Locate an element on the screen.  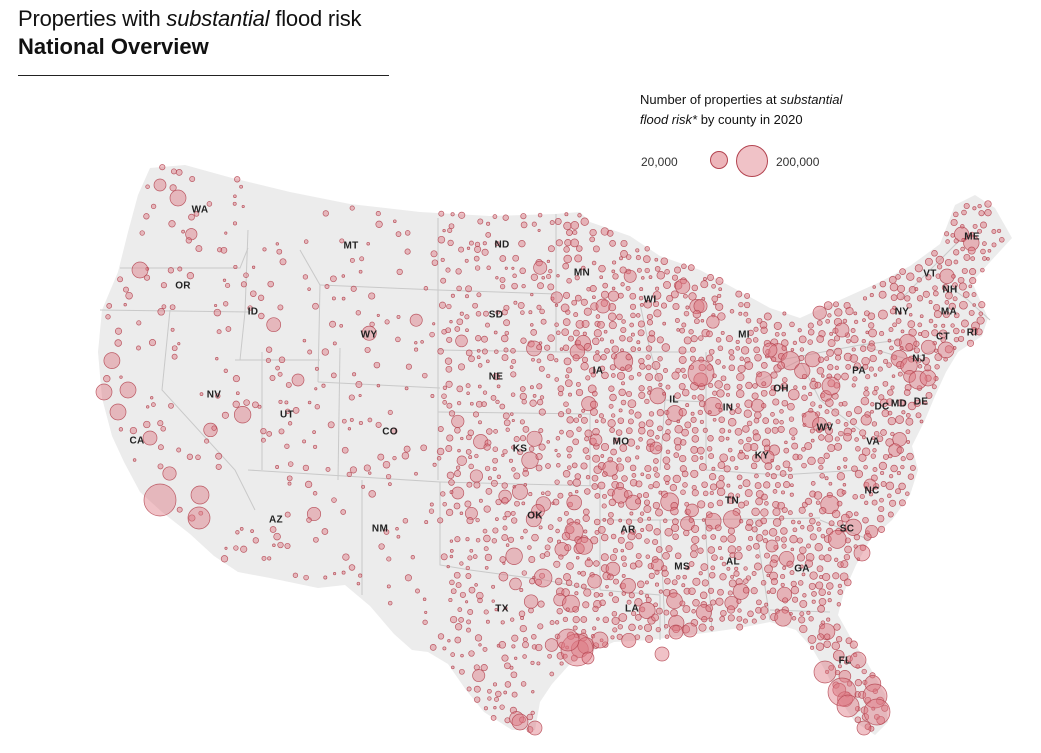
state-label-ga: GA is located at coordinates (802, 569).